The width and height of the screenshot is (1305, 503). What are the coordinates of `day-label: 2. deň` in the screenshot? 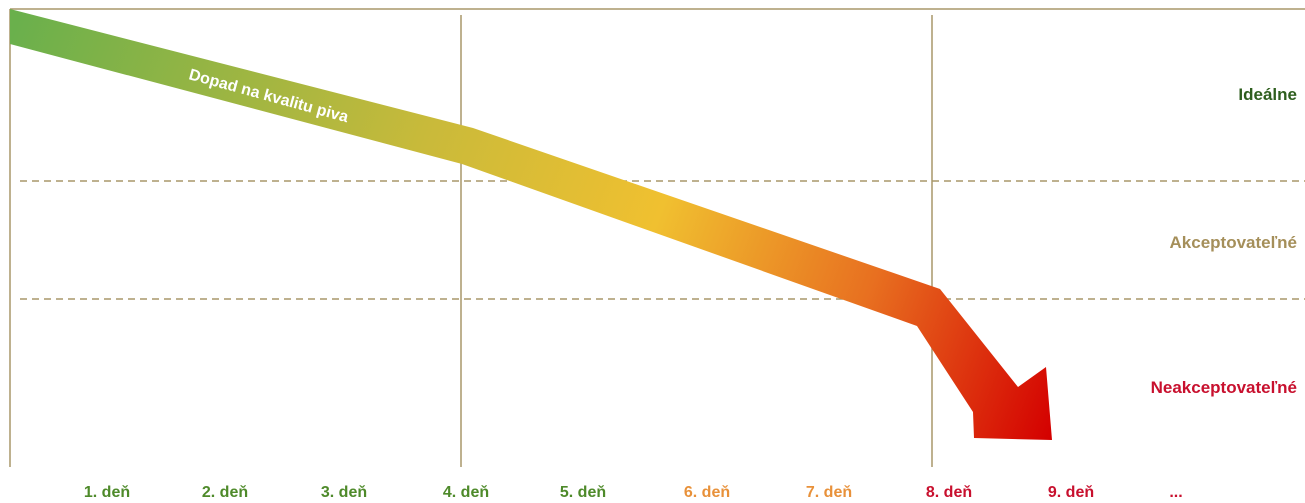 It's located at (225, 492).